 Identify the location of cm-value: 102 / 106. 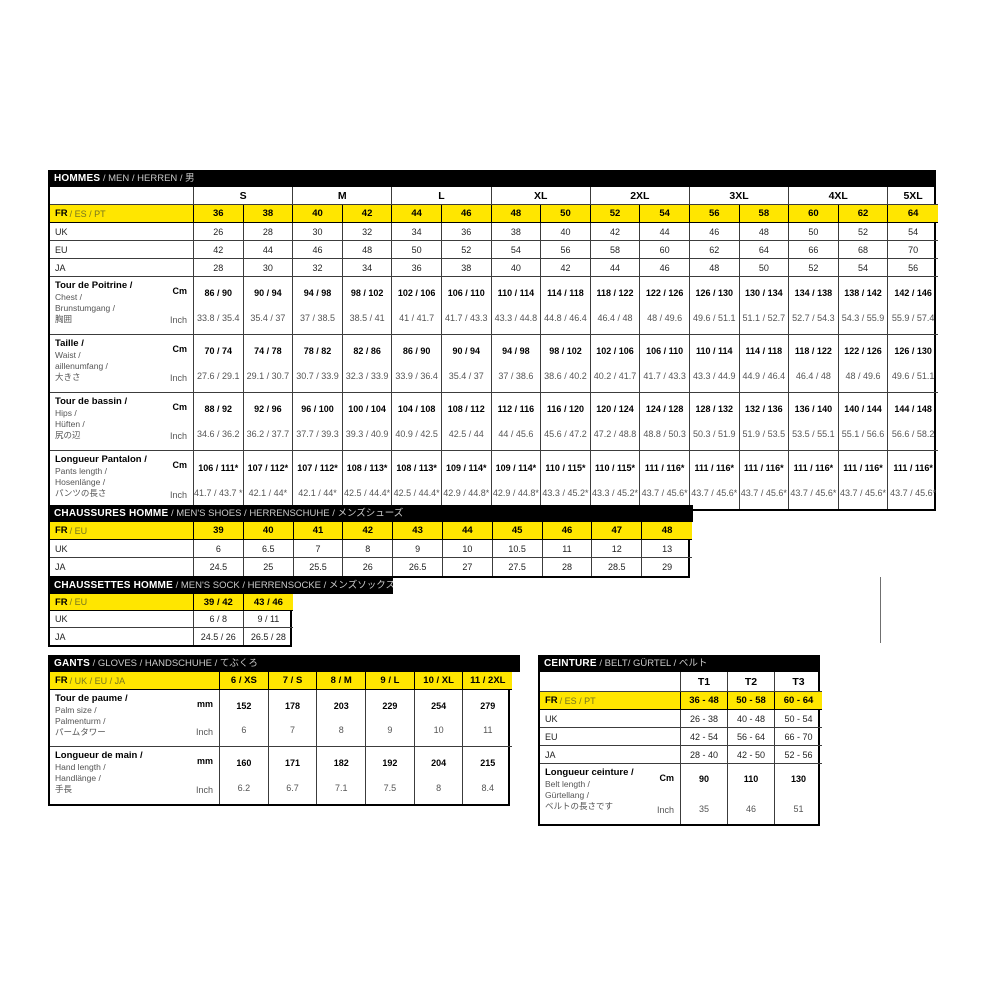
(416, 293).